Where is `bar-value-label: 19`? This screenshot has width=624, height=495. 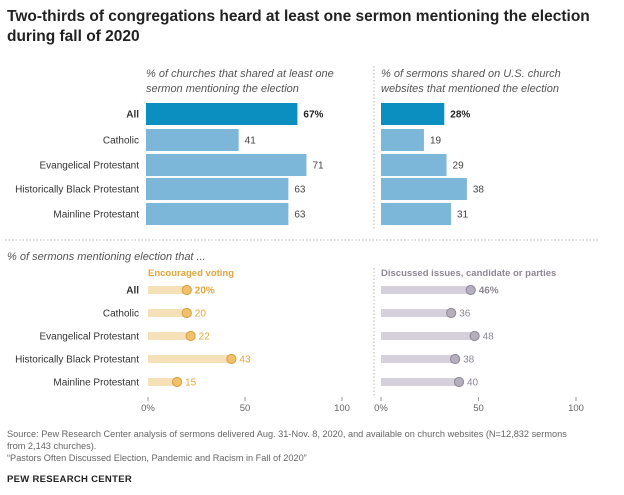 bar-value-label: 19 is located at coordinates (436, 141).